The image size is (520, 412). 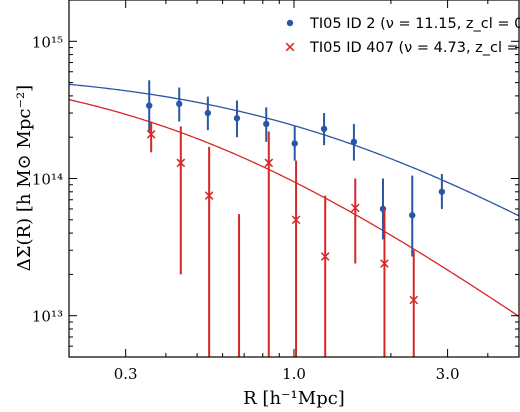 I want to click on legend-label-id407: TI05 ID 407 (ν = 4.73, z_cl = 0.209), so click(x=414, y=48).